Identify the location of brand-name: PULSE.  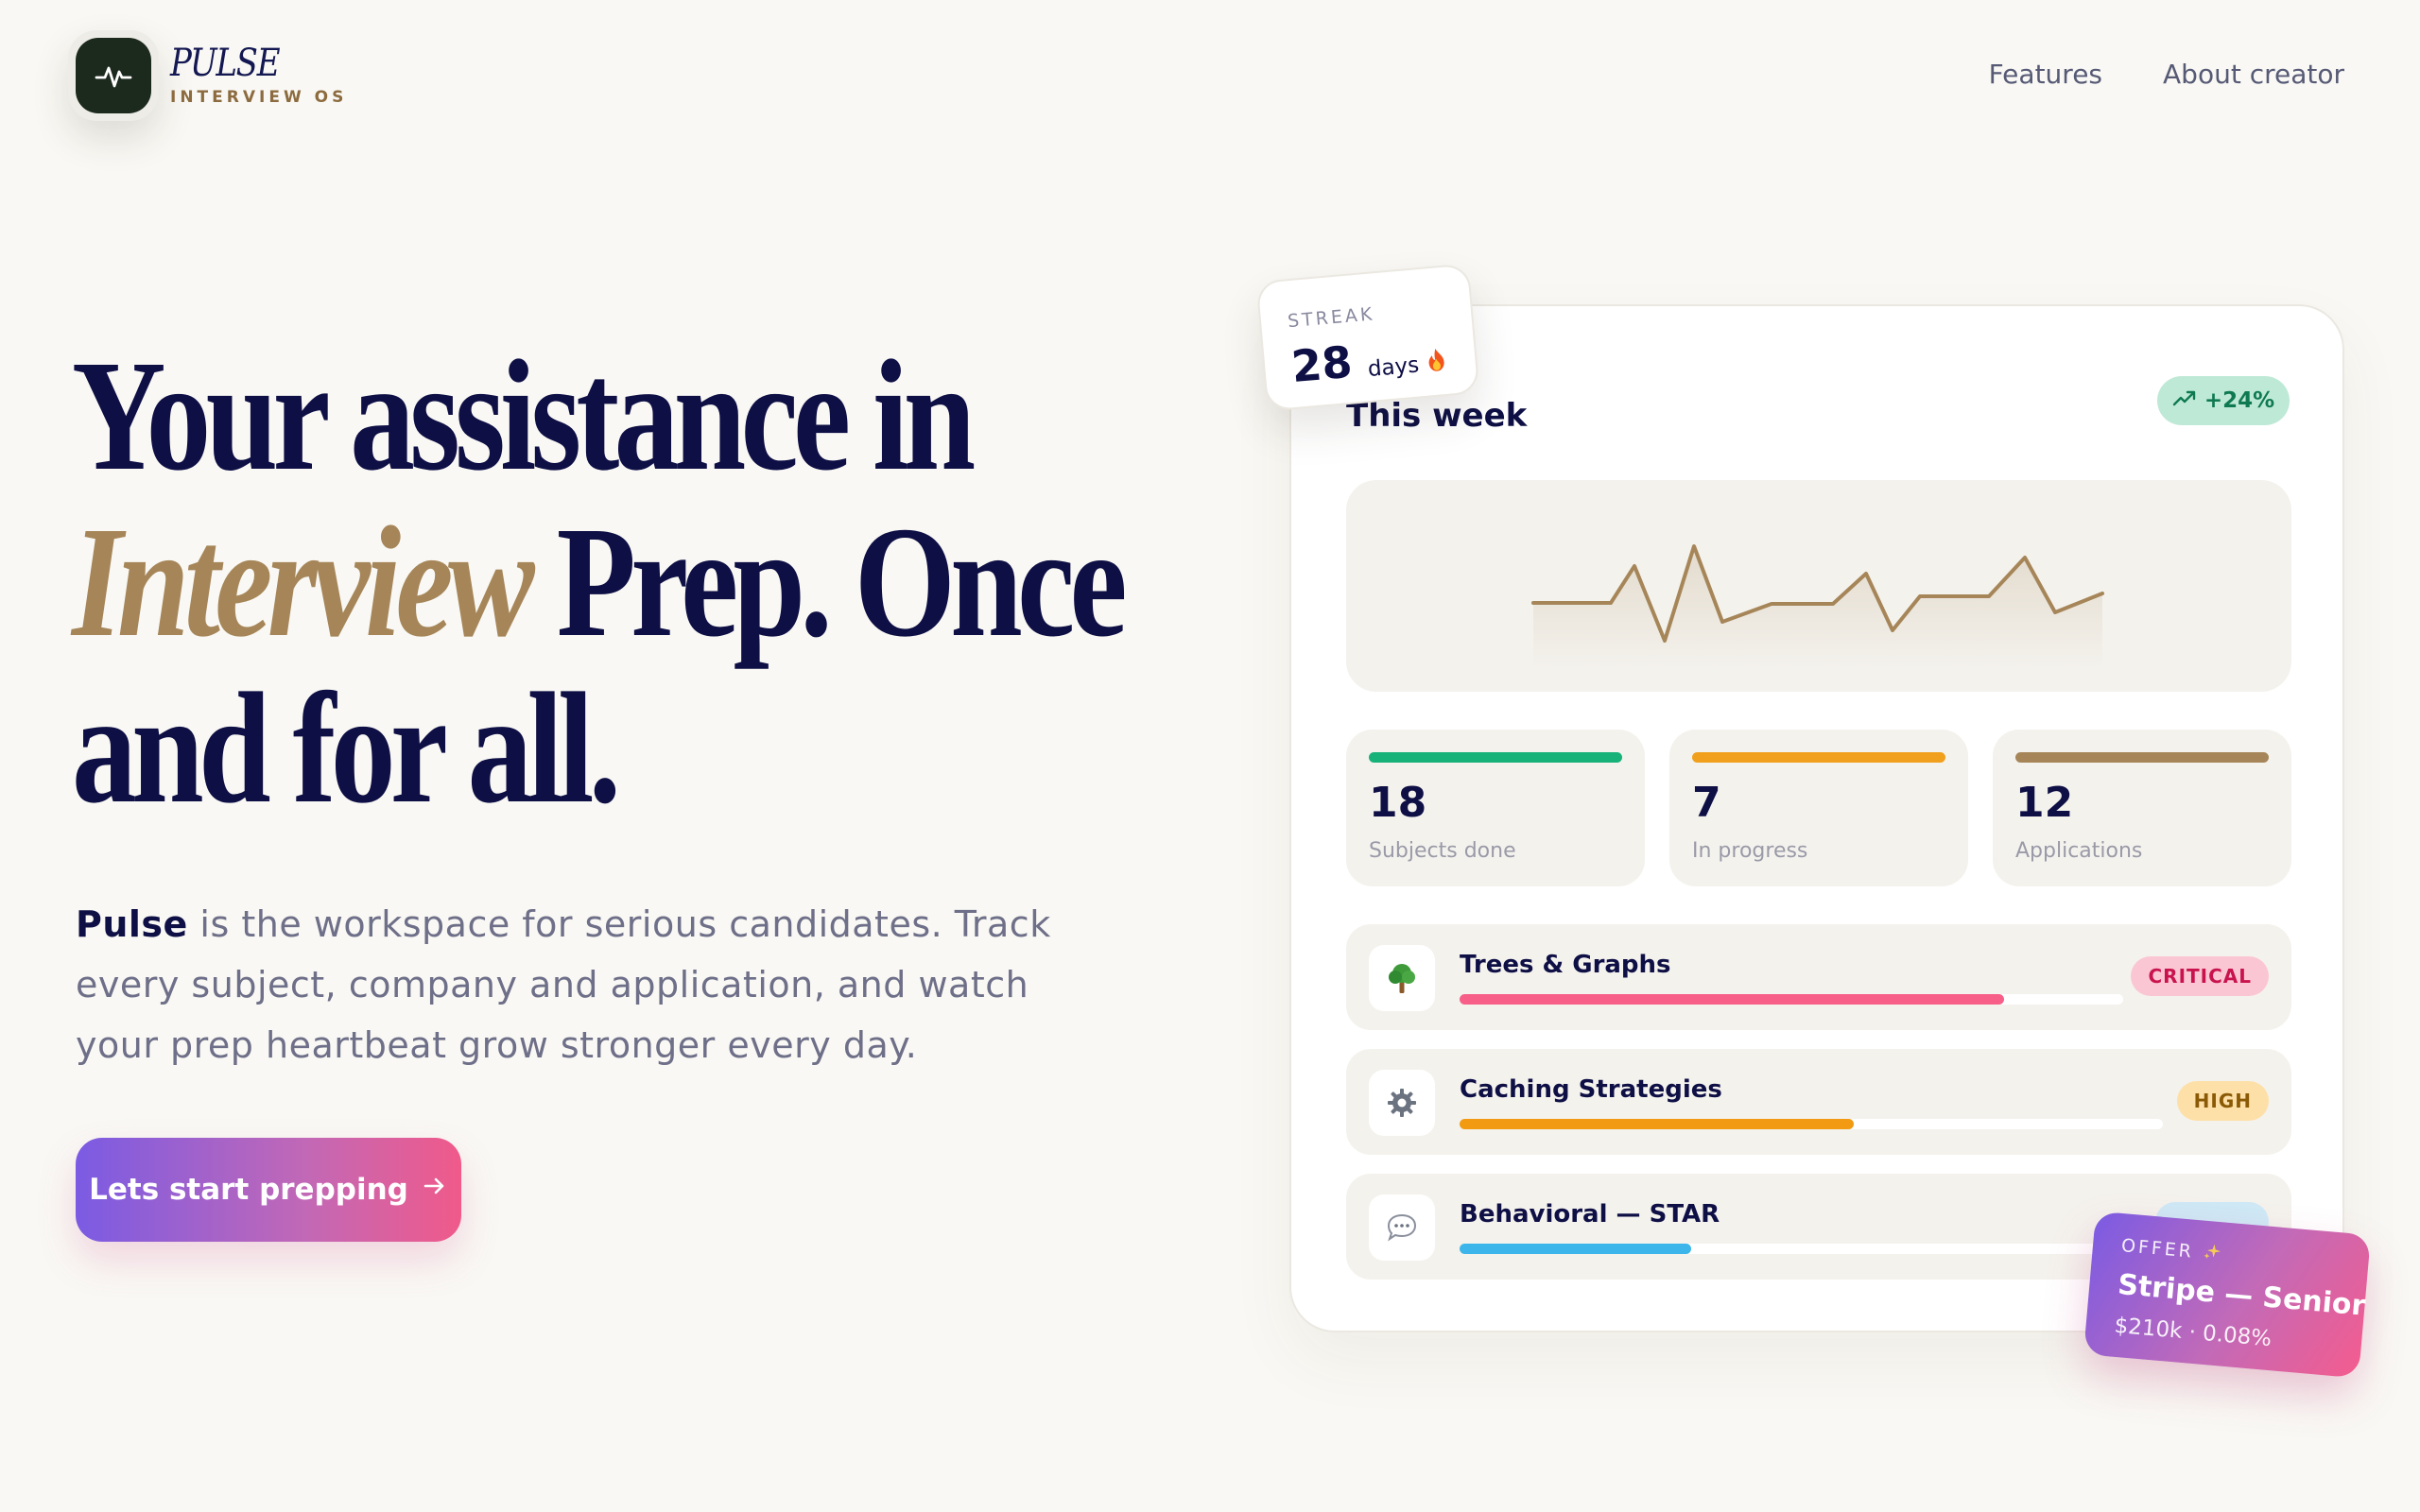
(226, 63).